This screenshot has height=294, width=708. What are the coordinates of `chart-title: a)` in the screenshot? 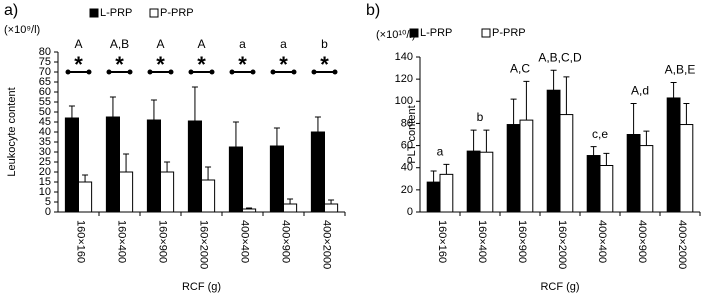 It's located at (11, 10).